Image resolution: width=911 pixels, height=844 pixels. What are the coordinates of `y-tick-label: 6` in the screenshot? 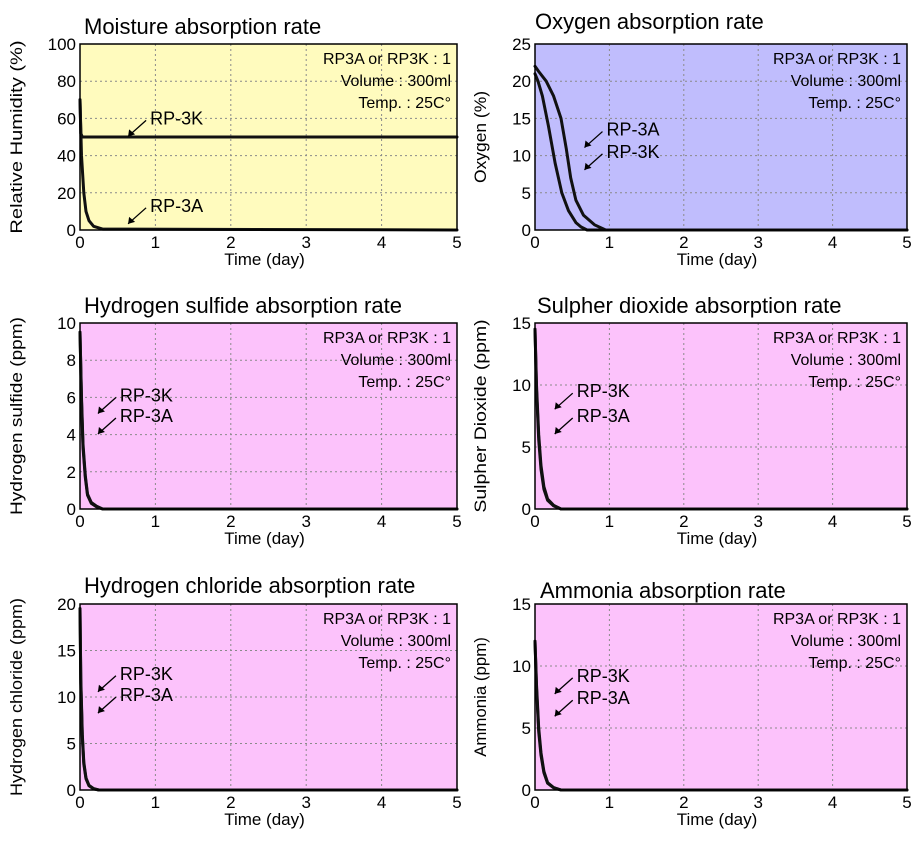 It's located at (71, 397).